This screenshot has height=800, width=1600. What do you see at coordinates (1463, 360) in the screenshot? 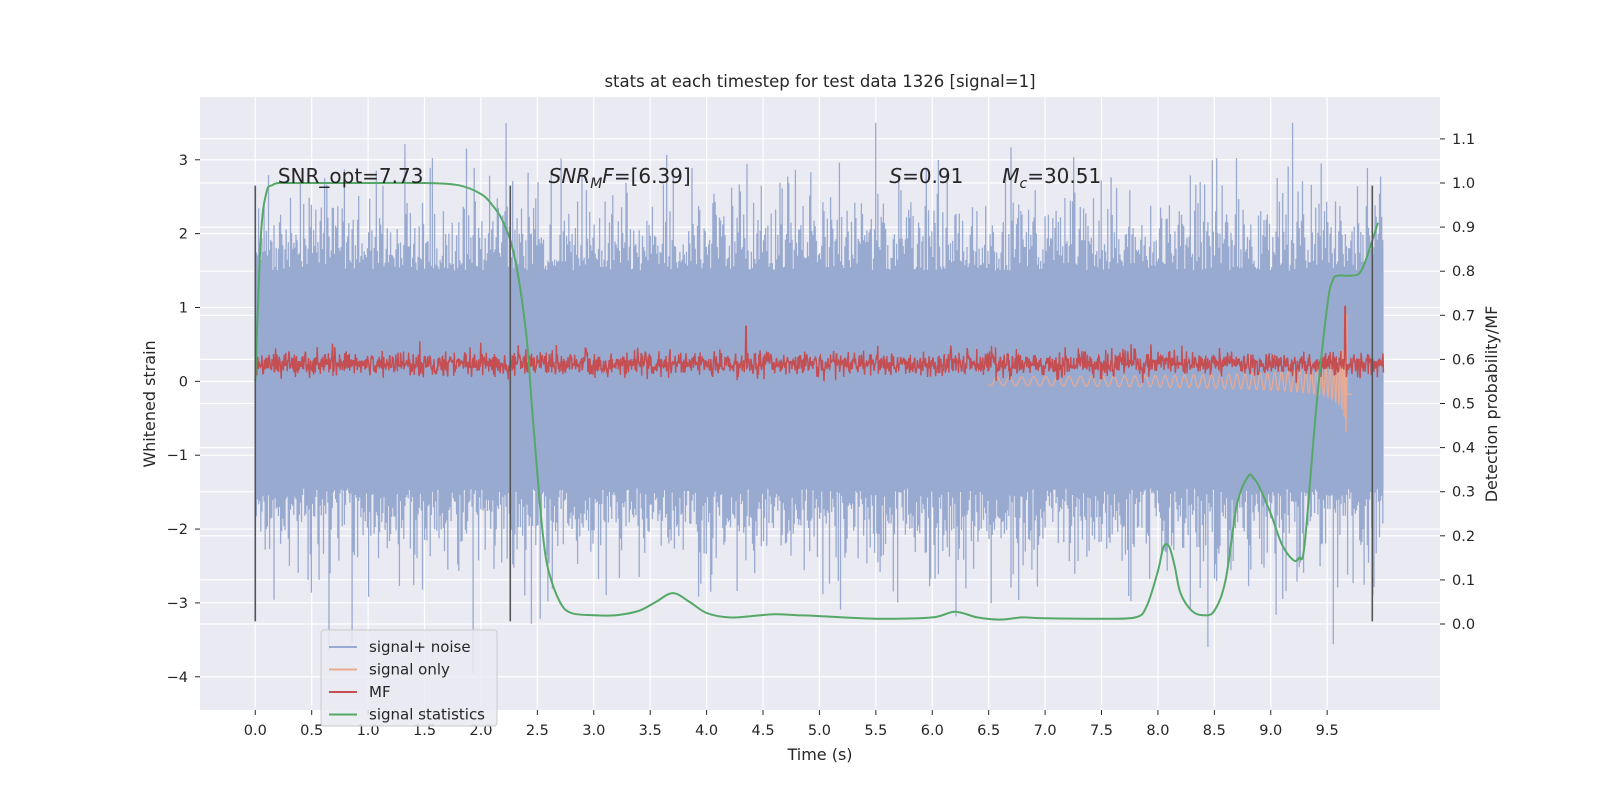
I see `y2-tick-label-5: 0.6` at bounding box center [1463, 360].